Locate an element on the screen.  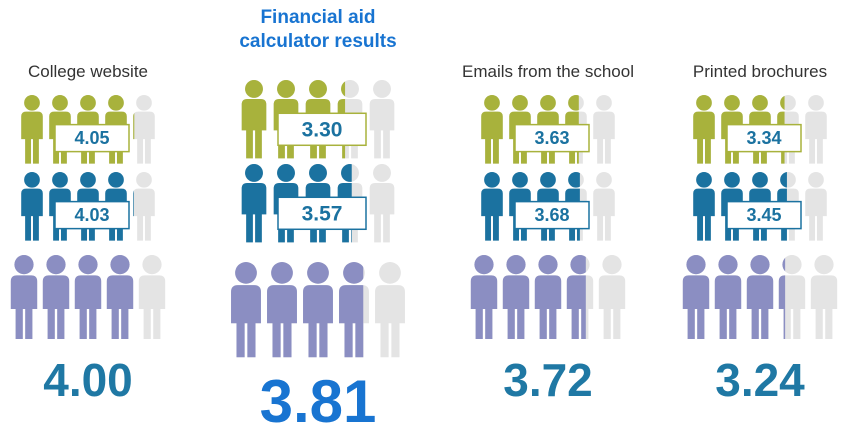
overall-value: 3.81 is located at coordinates (318, 399).